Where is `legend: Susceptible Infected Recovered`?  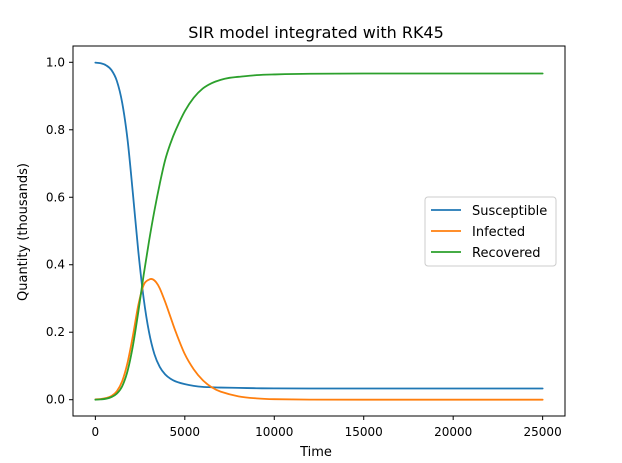
legend: Susceptible Infected Recovered is located at coordinates (490, 231).